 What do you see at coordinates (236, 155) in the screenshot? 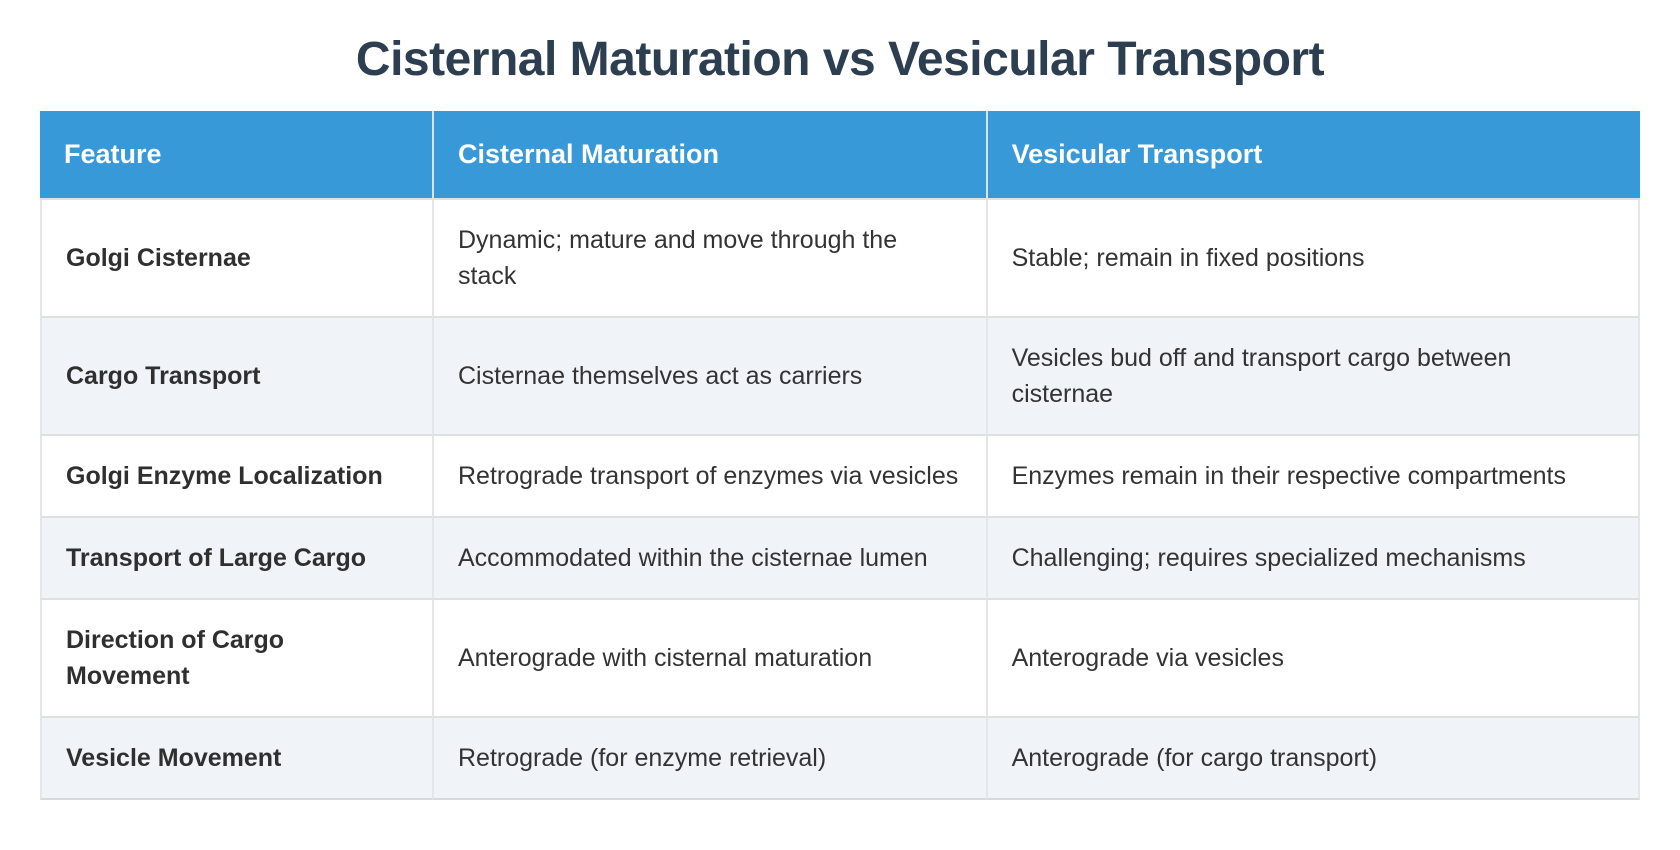
I see `column-header-feature: Feature` at bounding box center [236, 155].